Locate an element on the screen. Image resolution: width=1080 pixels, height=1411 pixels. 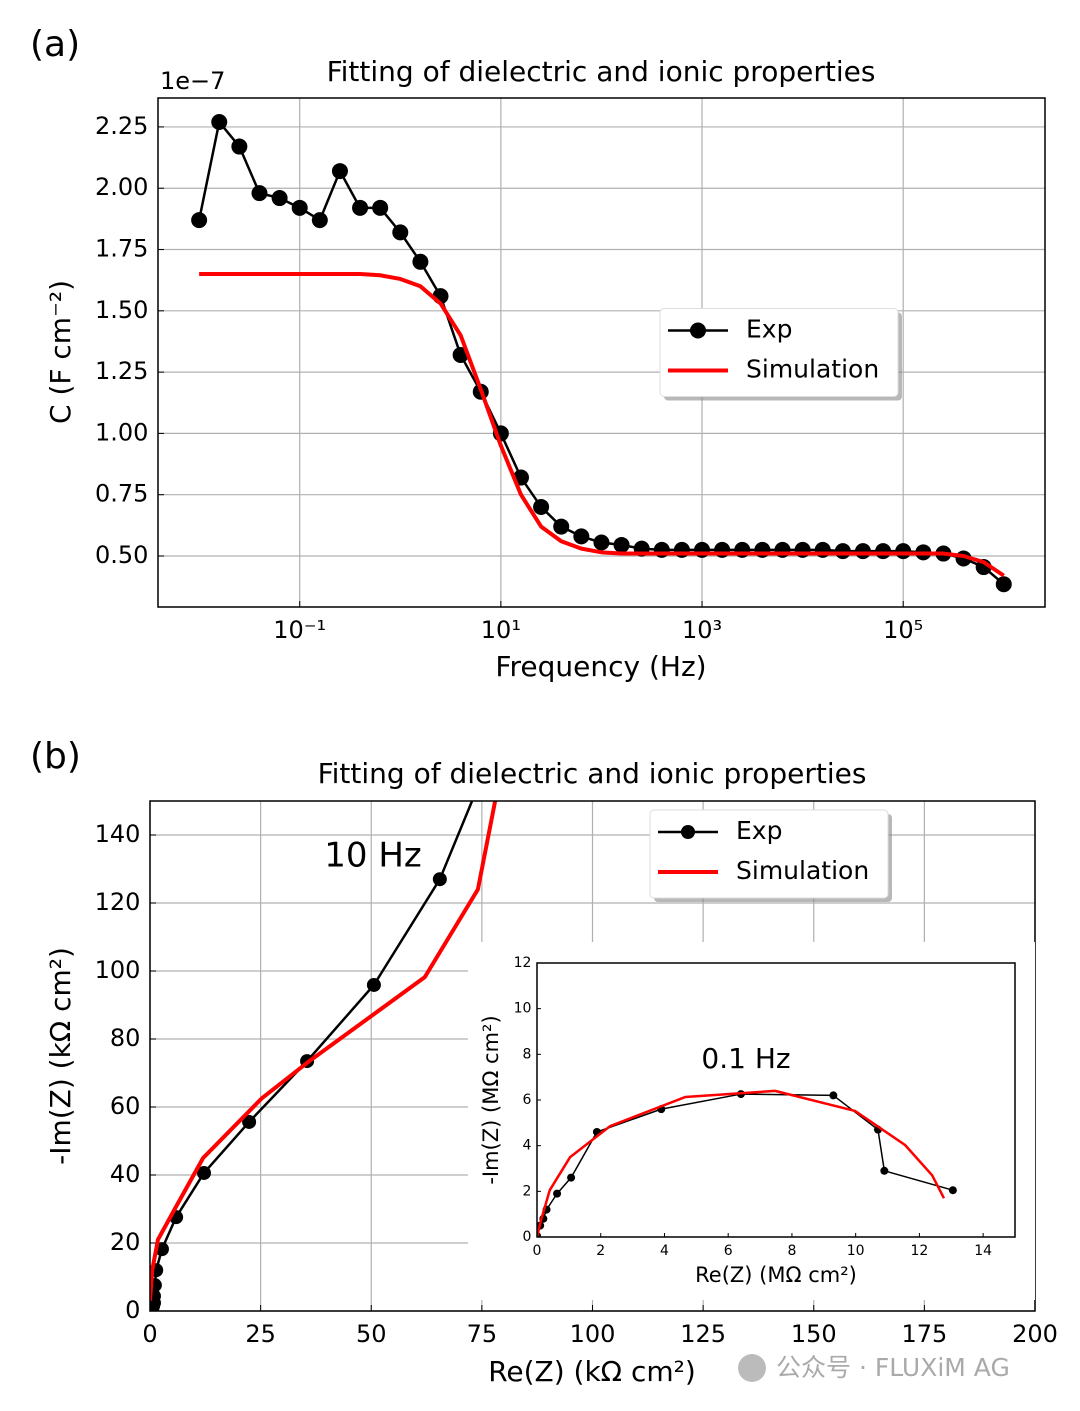
x-tick-label: 200 is located at coordinates (1035, 1334).